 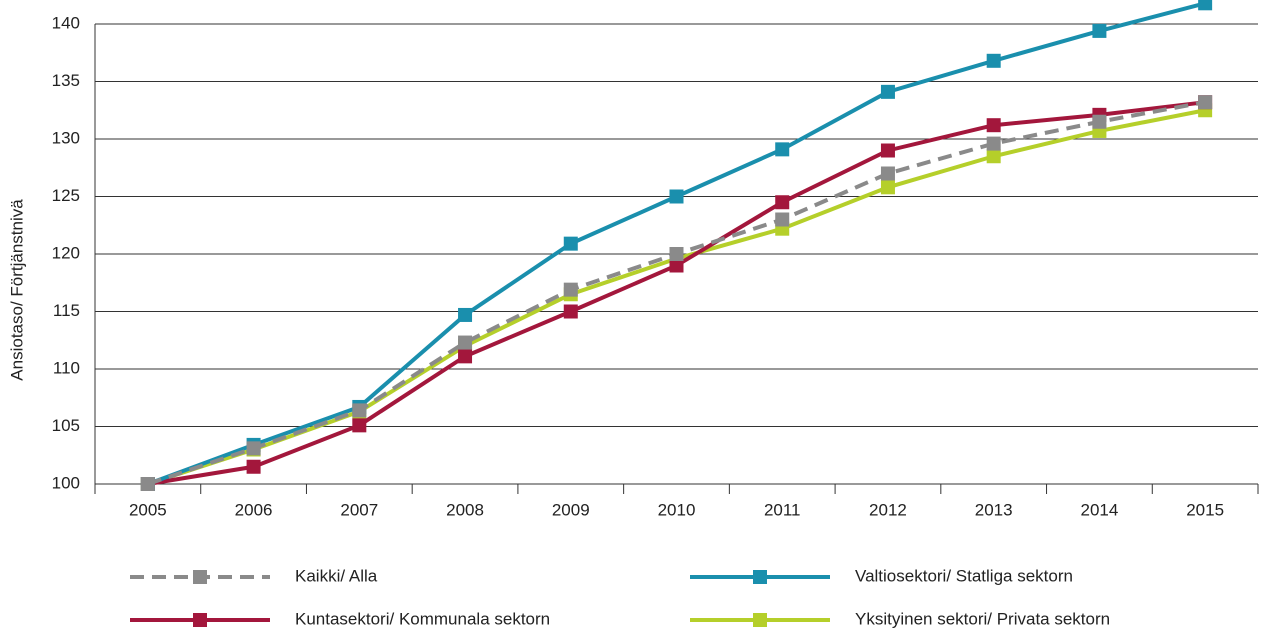 What do you see at coordinates (66, 425) in the screenshot?
I see `y-tick-label: 105` at bounding box center [66, 425].